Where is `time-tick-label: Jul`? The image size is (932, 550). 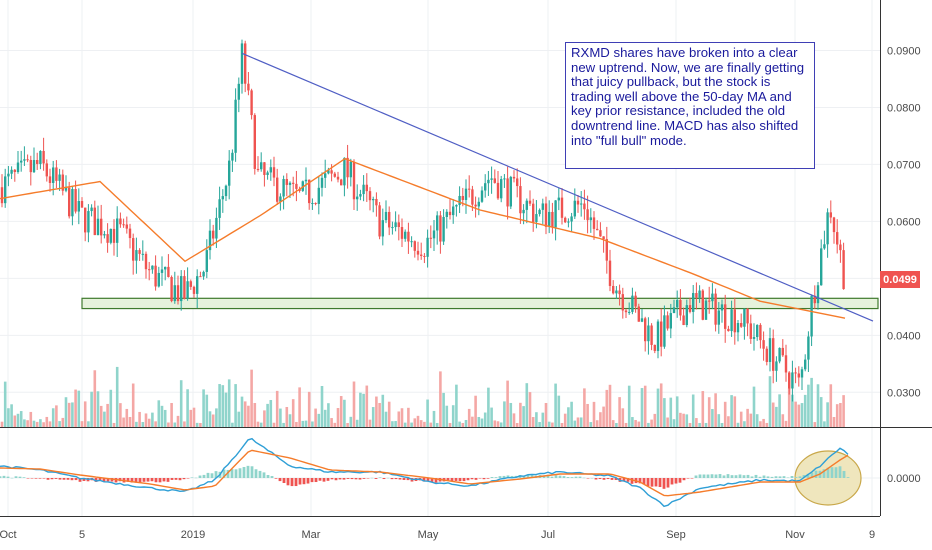
time-tick-label: Jul is located at coordinates (548, 535).